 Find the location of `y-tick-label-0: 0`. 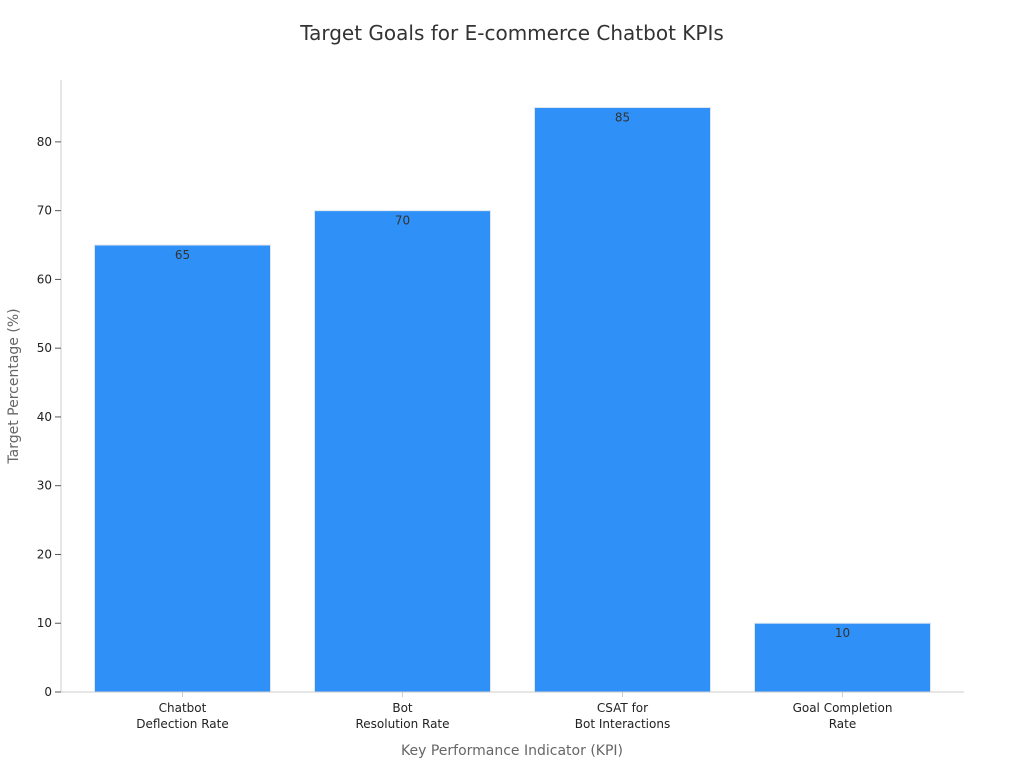

y-tick-label-0: 0 is located at coordinates (48, 692).